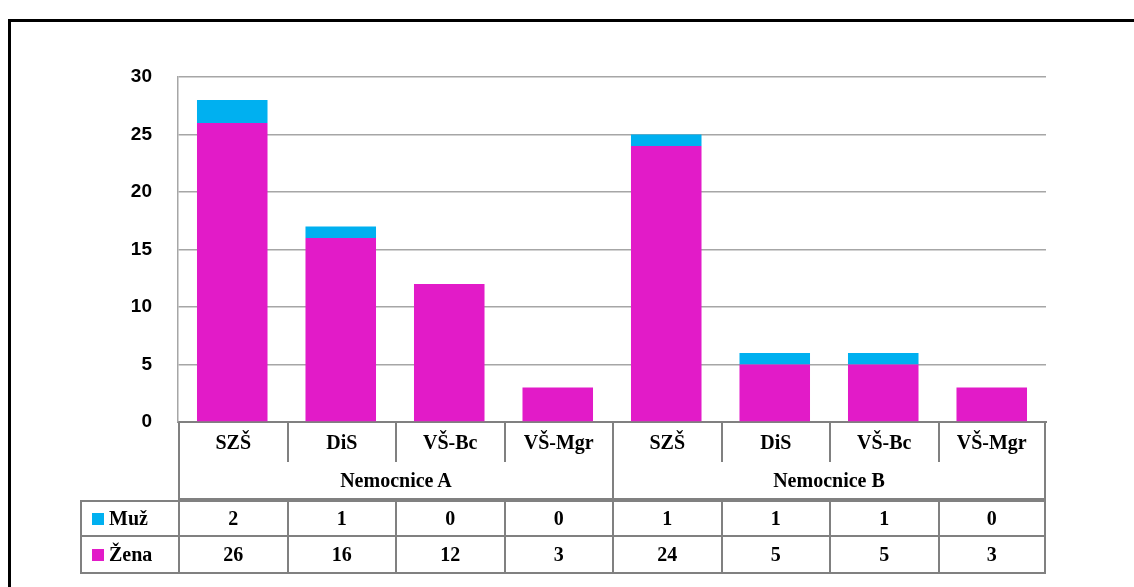 The image size is (1134, 587). What do you see at coordinates (232, 555) in the screenshot?
I see `data-label: 26` at bounding box center [232, 555].